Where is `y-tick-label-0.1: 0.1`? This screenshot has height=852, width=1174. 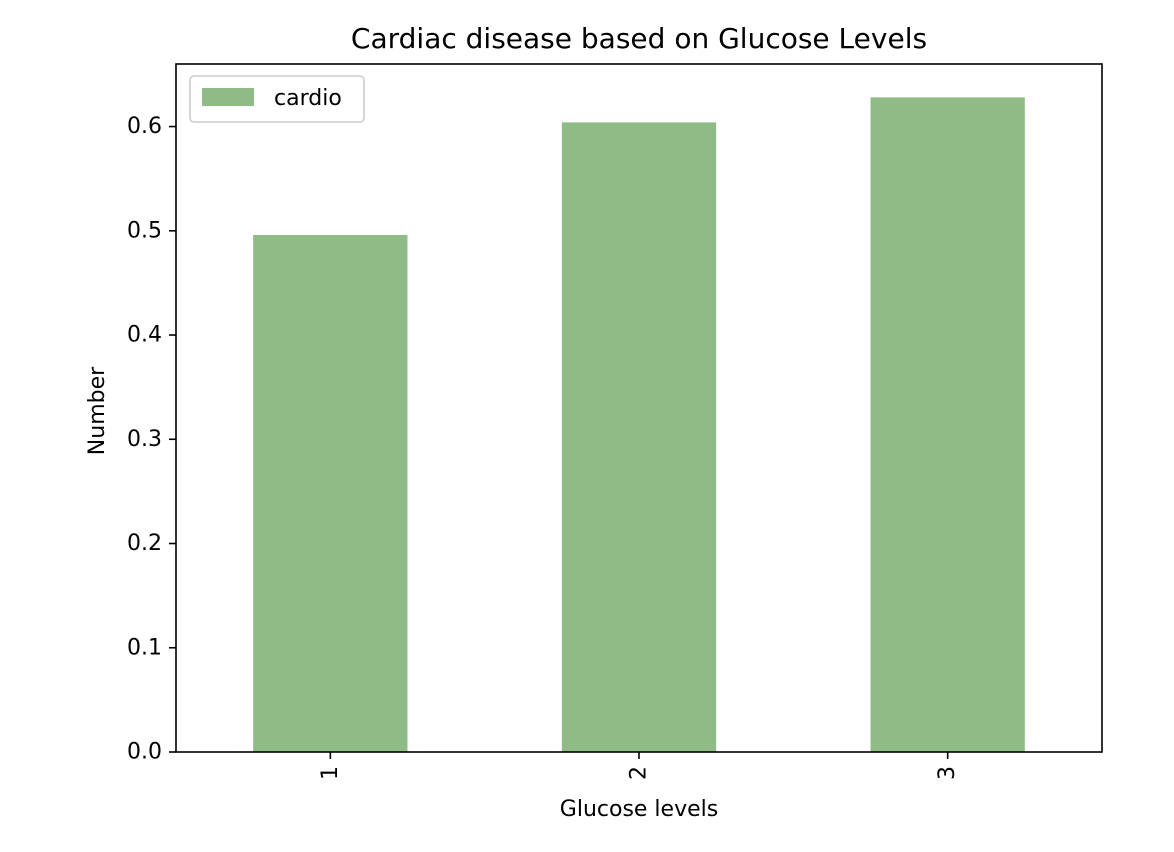 y-tick-label-0.1: 0.1 is located at coordinates (144, 647).